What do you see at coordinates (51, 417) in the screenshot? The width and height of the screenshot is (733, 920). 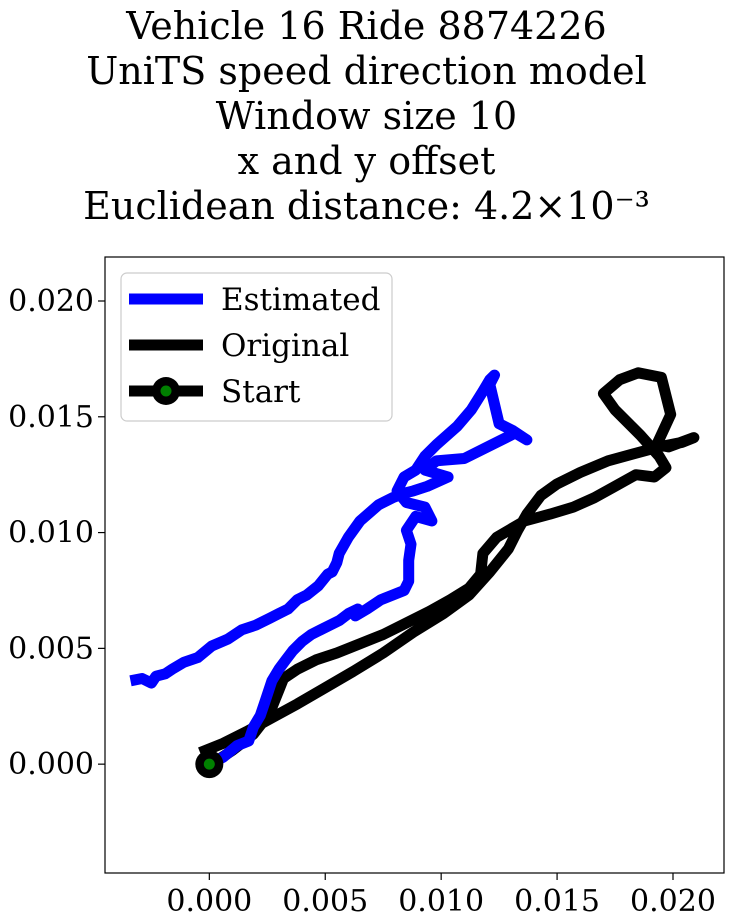 I see `y-tick-label: 0.015` at bounding box center [51, 417].